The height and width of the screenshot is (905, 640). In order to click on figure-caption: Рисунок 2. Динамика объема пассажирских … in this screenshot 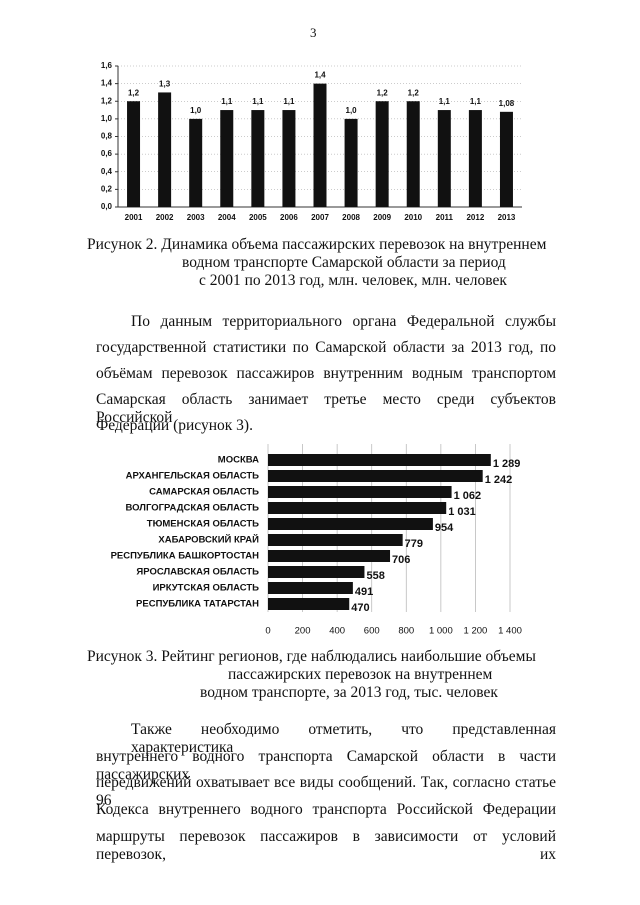, I will do `click(317, 244)`.